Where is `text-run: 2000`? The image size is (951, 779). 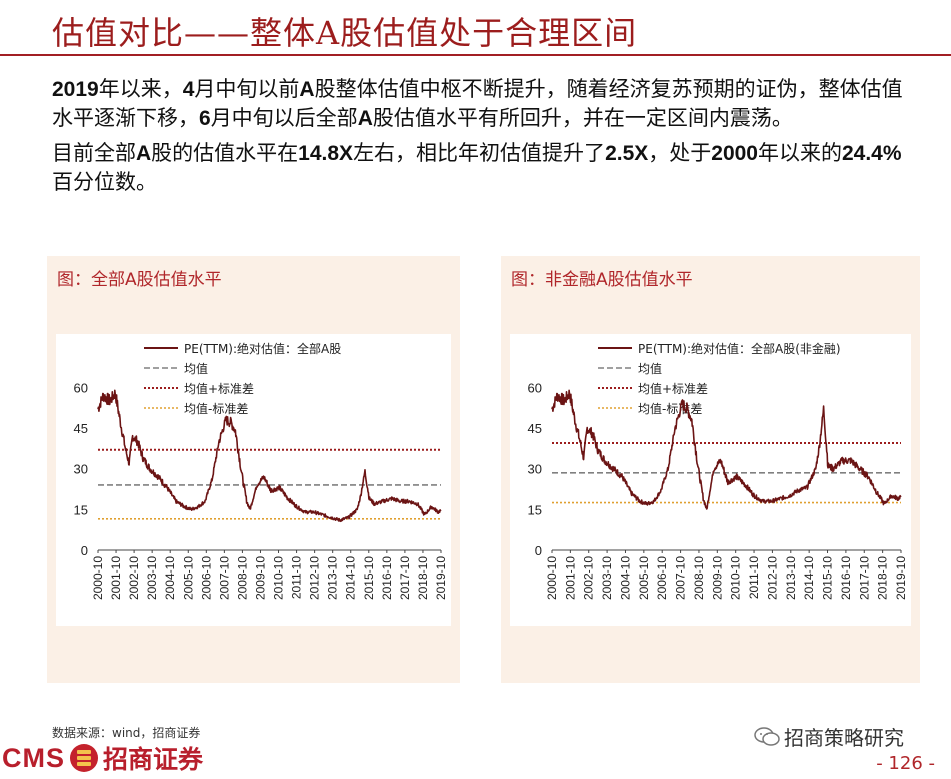
text-run: 2000 is located at coordinates (734, 153).